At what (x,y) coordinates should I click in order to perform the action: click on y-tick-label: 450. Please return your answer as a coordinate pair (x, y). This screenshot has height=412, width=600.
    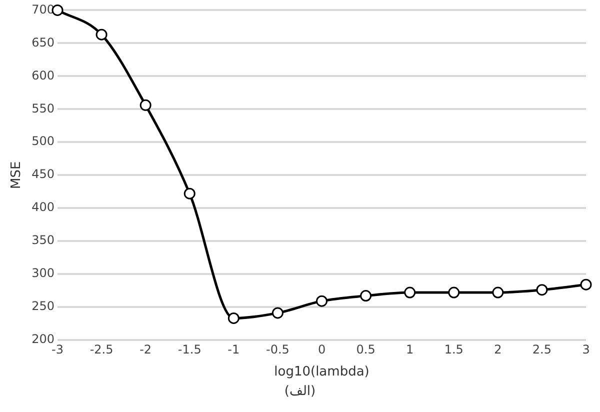
    Looking at the image, I should click on (43, 174).